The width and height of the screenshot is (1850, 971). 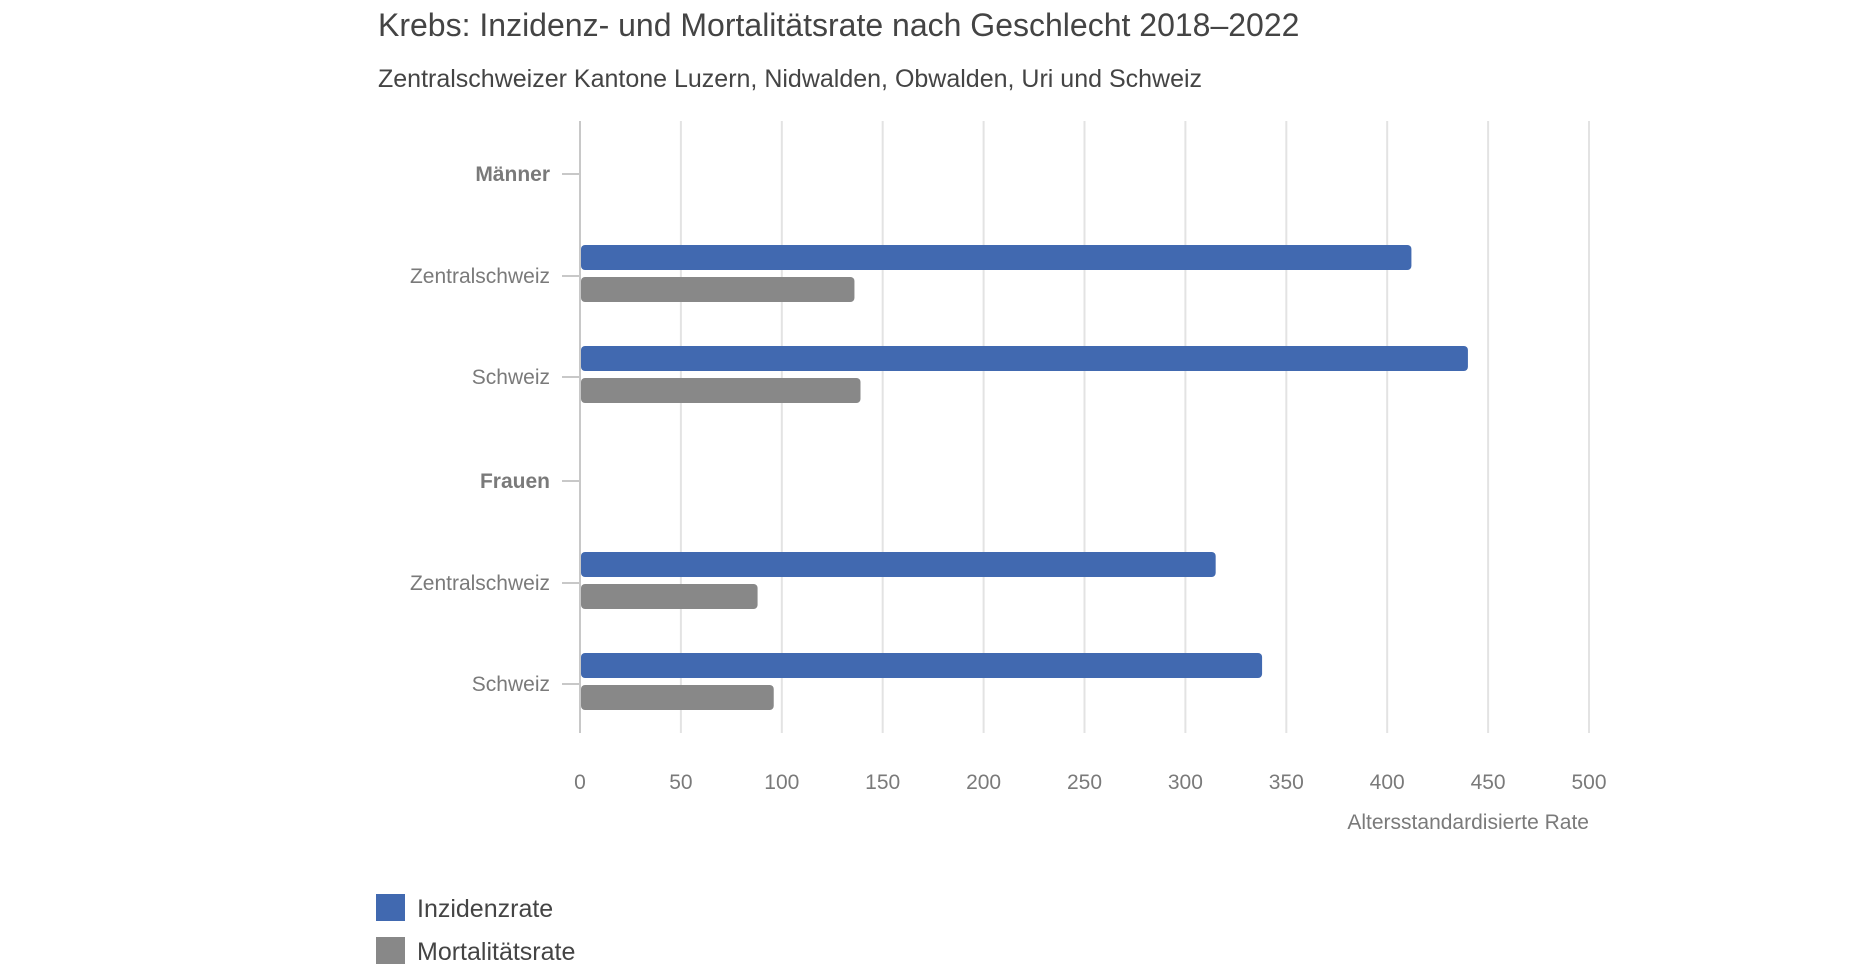 I want to click on x-tick-label: 400, so click(x=1387, y=782).